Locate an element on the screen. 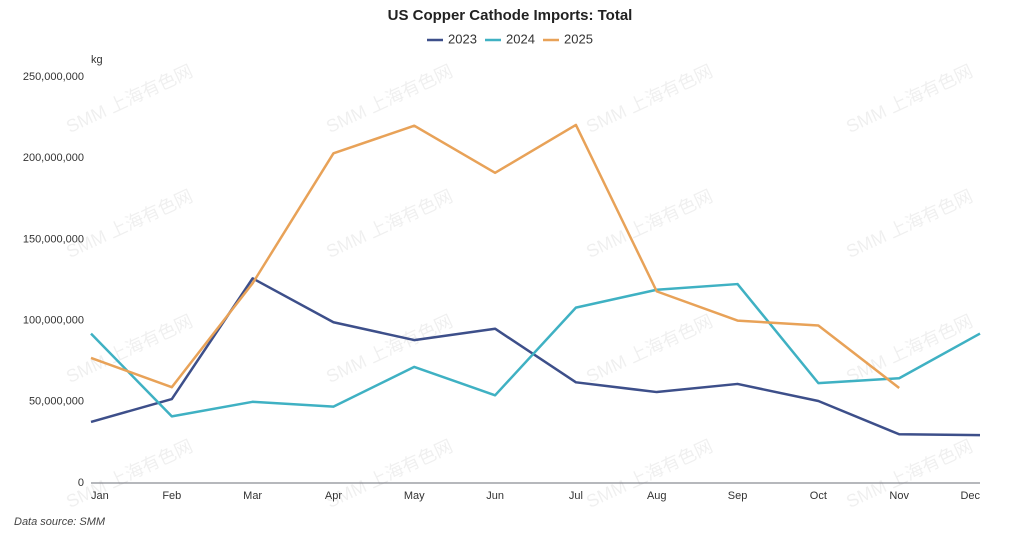 Image resolution: width=1024 pixels, height=535 pixels. x-tick-label: Aug is located at coordinates (657, 496).